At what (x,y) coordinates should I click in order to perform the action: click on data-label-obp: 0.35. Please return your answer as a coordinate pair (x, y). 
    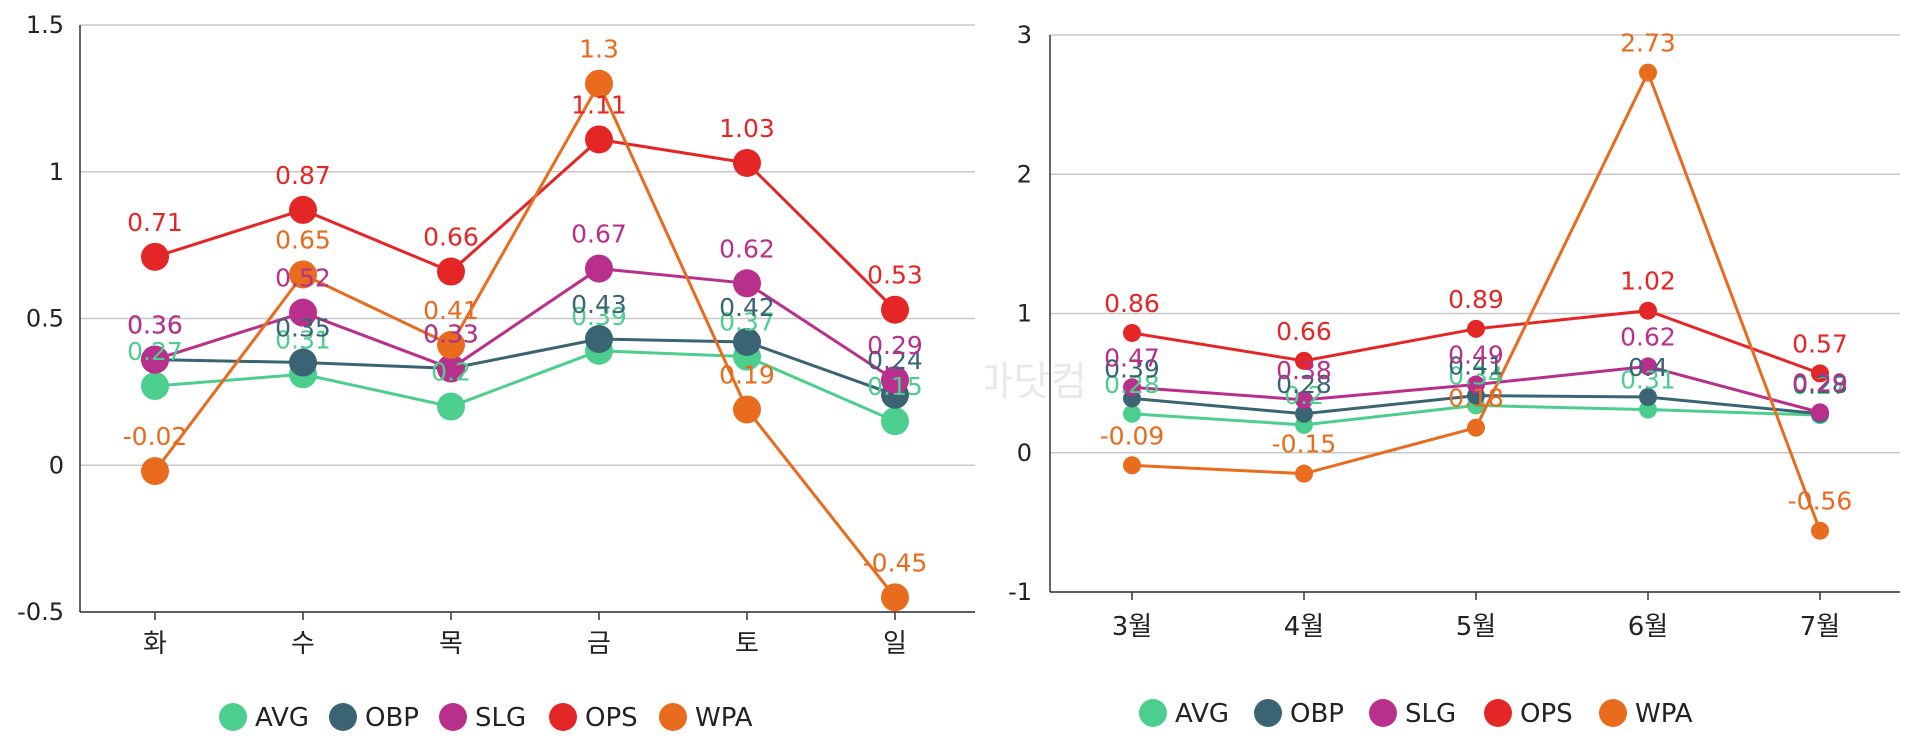
    Looking at the image, I should click on (303, 328).